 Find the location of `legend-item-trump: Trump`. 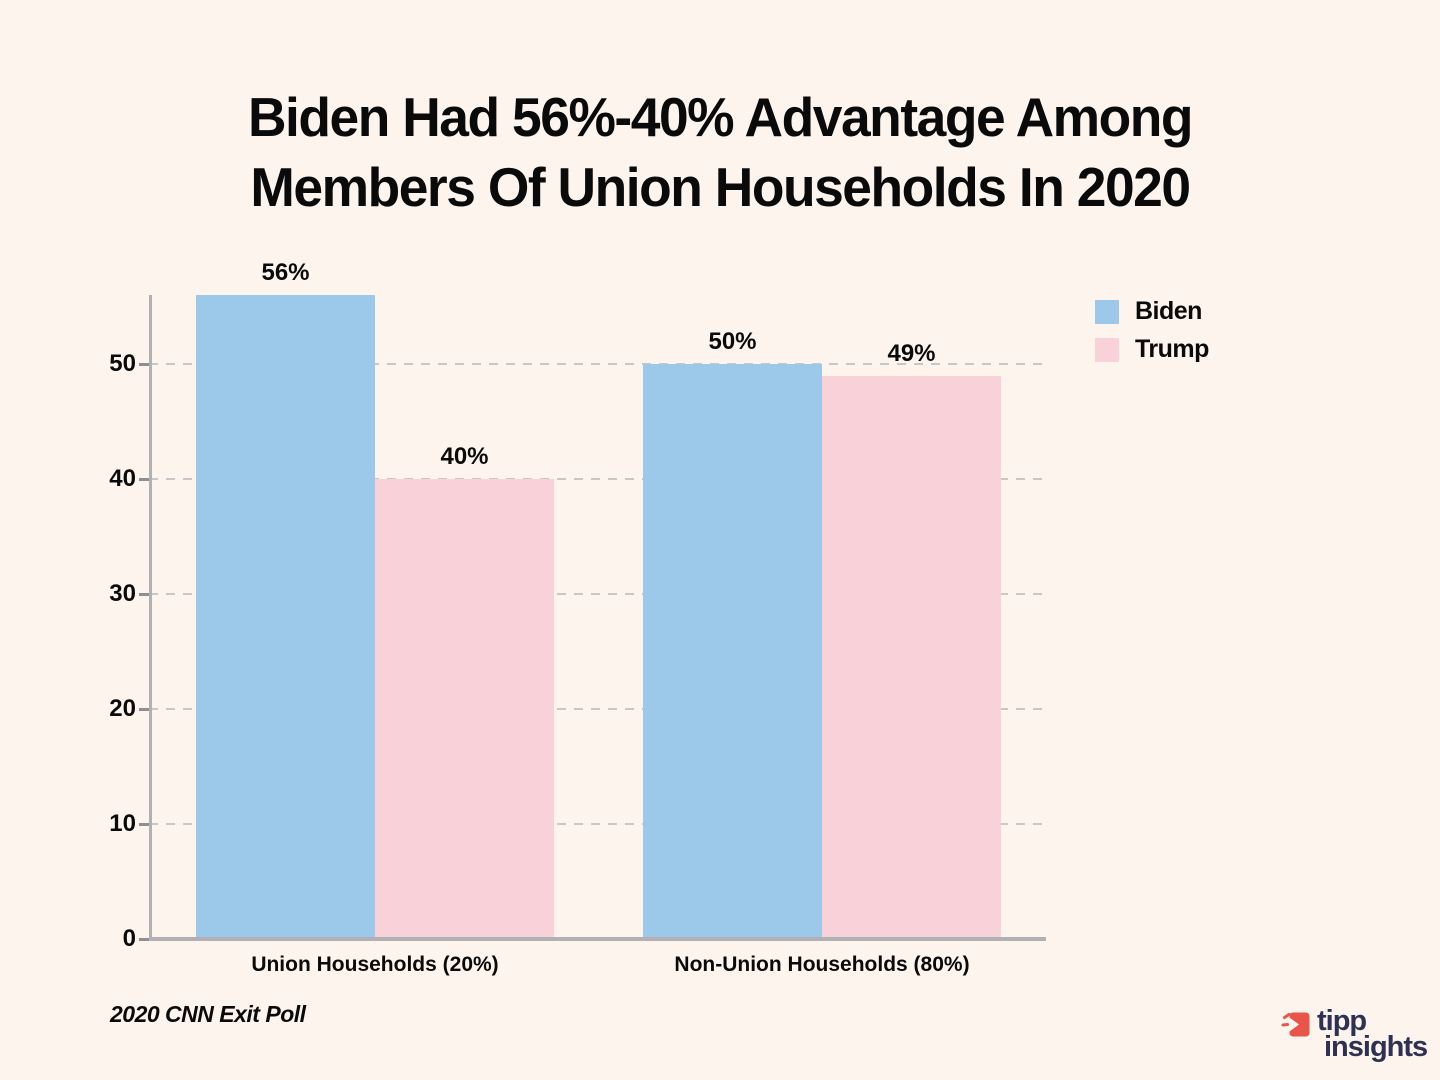

legend-item-trump: Trump is located at coordinates (1152, 349).